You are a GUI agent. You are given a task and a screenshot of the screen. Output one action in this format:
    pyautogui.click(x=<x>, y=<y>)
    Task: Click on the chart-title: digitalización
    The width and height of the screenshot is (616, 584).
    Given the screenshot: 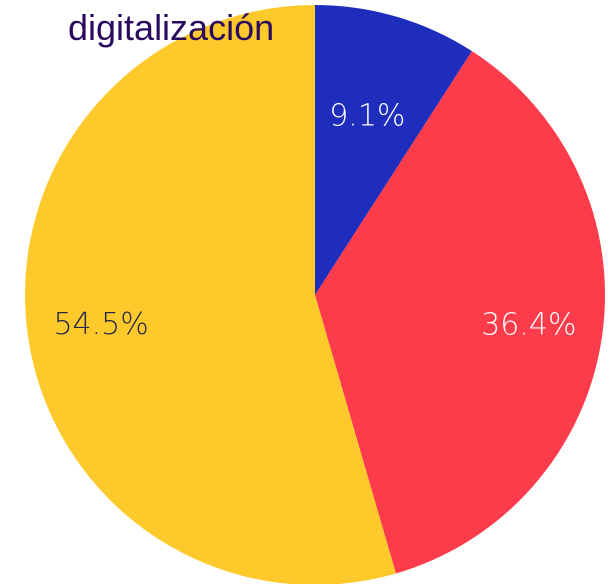 What is the action you would take?
    pyautogui.click(x=171, y=27)
    